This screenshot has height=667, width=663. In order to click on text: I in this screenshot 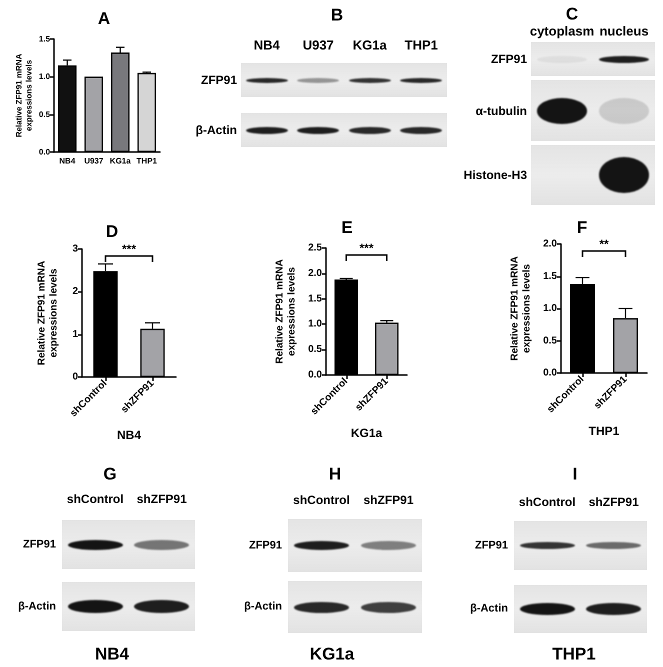, I will do `click(575, 474)`.